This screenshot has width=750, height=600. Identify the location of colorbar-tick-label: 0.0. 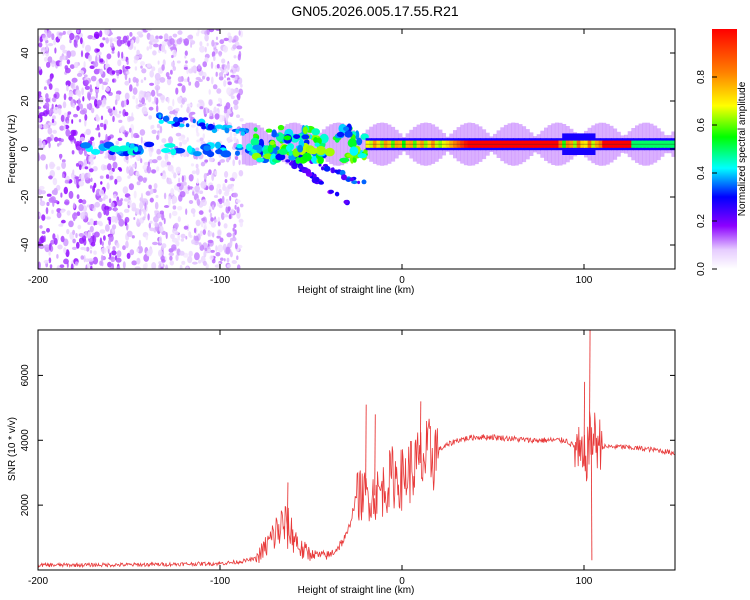
(701, 269).